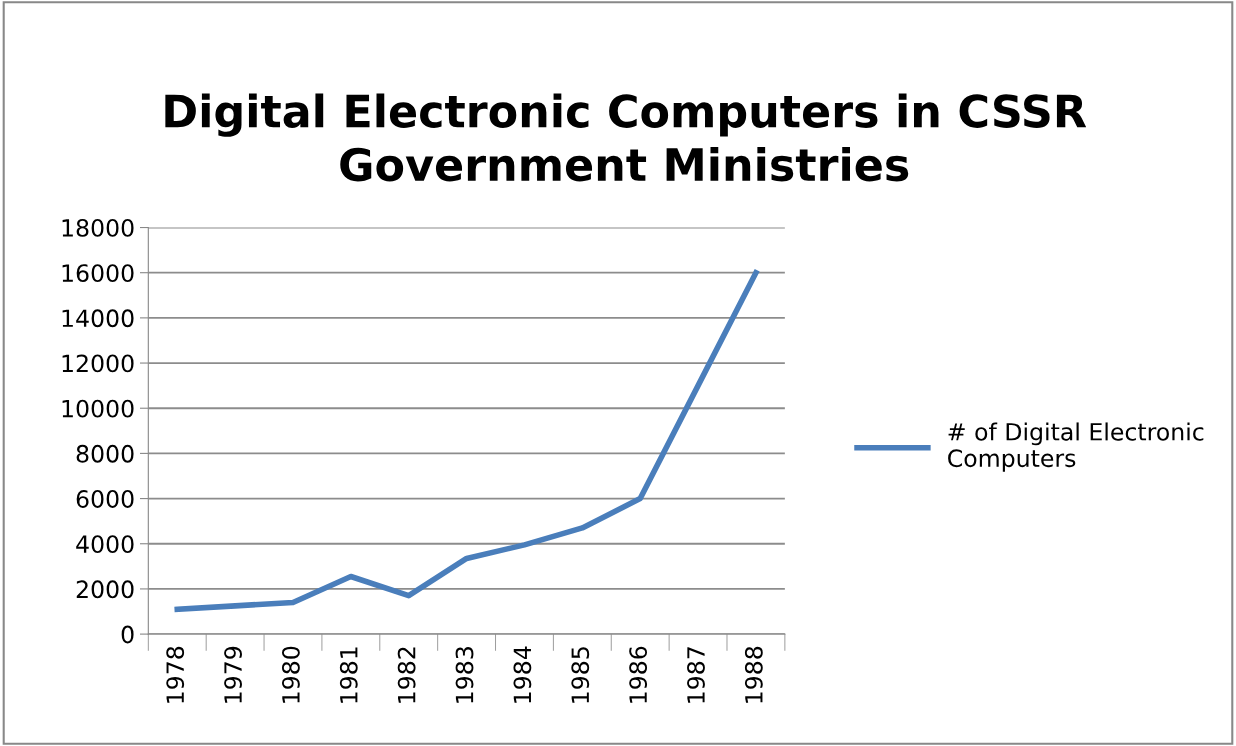 Image resolution: width=1236 pixels, height=746 pixels. I want to click on y-tick-label: 8000, so click(105, 453).